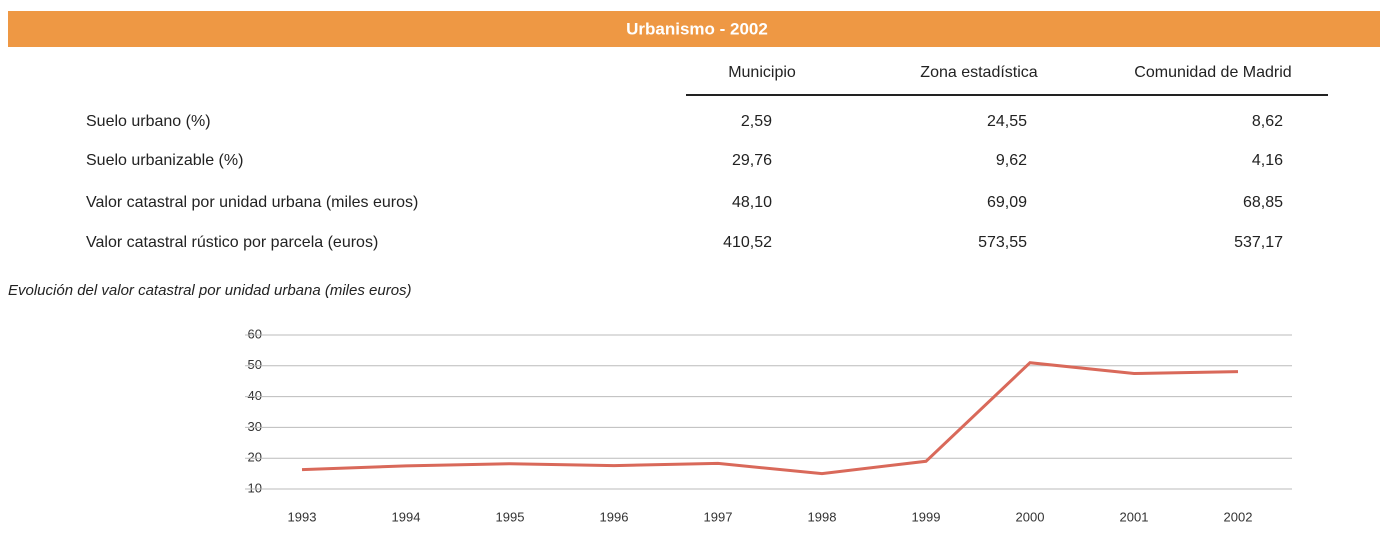  I want to click on row-label: Suelo urbanizable (%), so click(164, 160).